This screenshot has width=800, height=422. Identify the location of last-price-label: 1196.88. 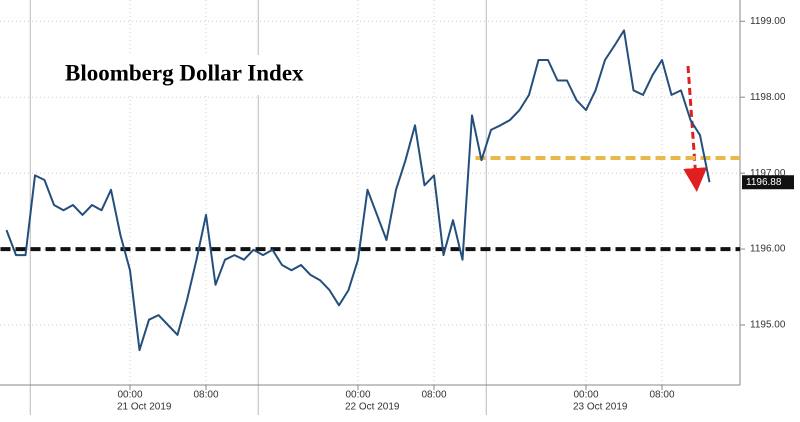
(764, 182).